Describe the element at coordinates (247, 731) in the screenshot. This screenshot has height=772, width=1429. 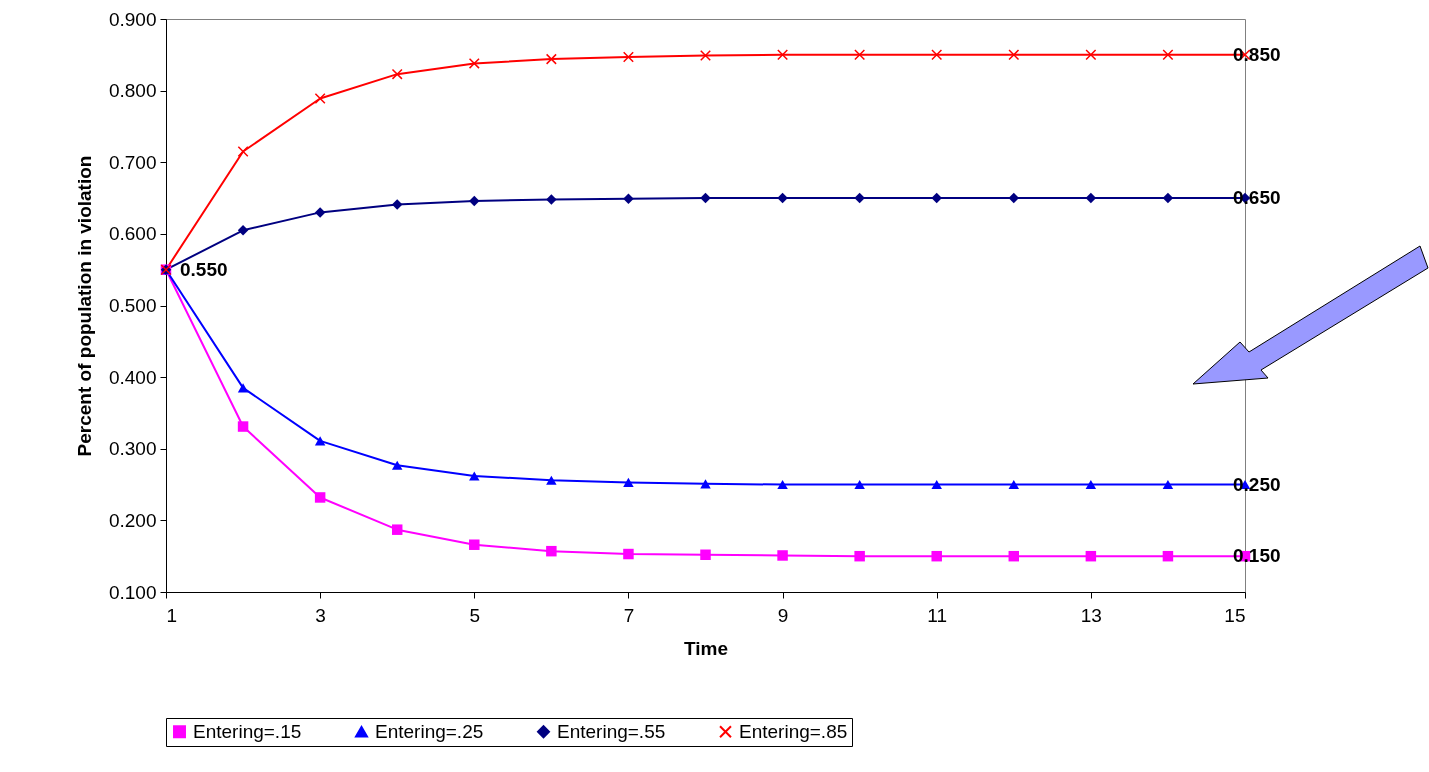
I see `legend-label: Entering=.15` at that location.